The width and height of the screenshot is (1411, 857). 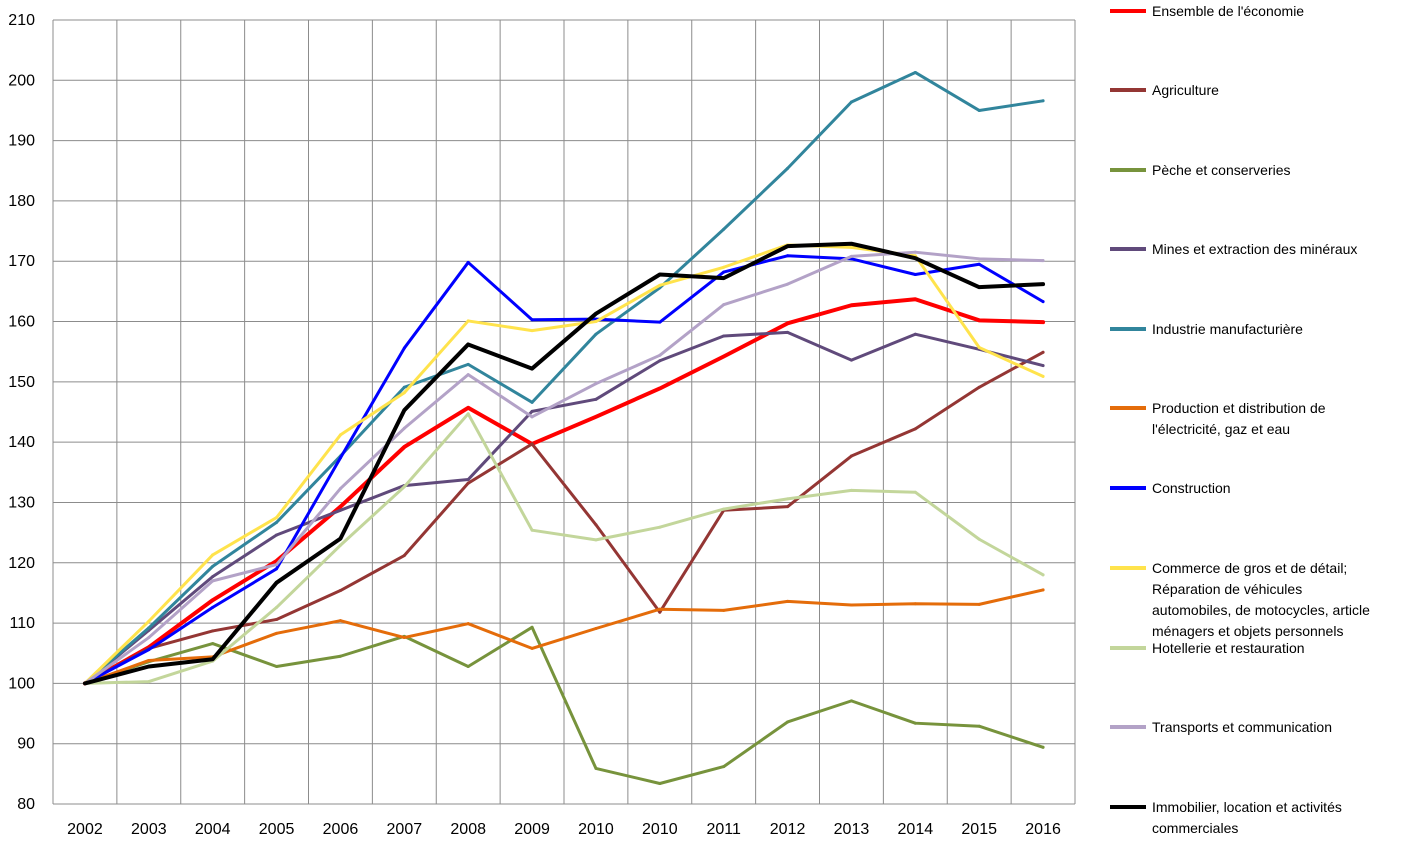 What do you see at coordinates (21, 412) in the screenshot?
I see `y-axis-tick-labels: 80 90 100 110 120 130 140 150 160 170 180 190 200 210` at bounding box center [21, 412].